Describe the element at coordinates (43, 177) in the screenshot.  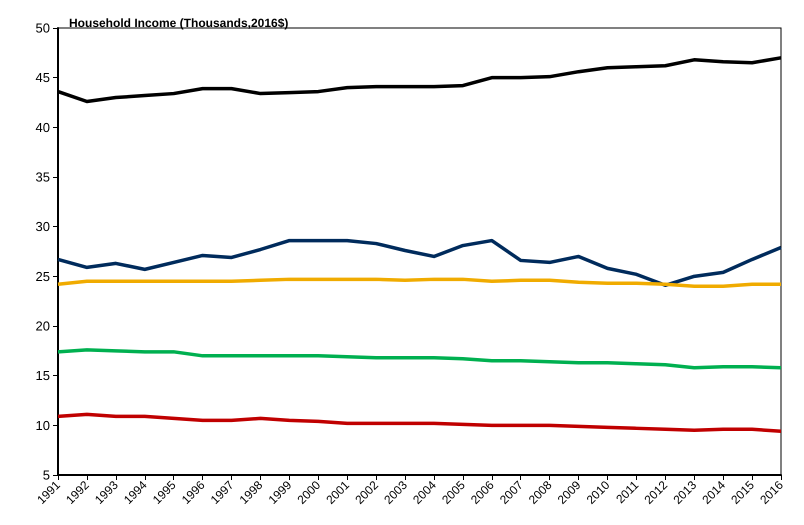
I see `y-tick-label: 35` at that location.